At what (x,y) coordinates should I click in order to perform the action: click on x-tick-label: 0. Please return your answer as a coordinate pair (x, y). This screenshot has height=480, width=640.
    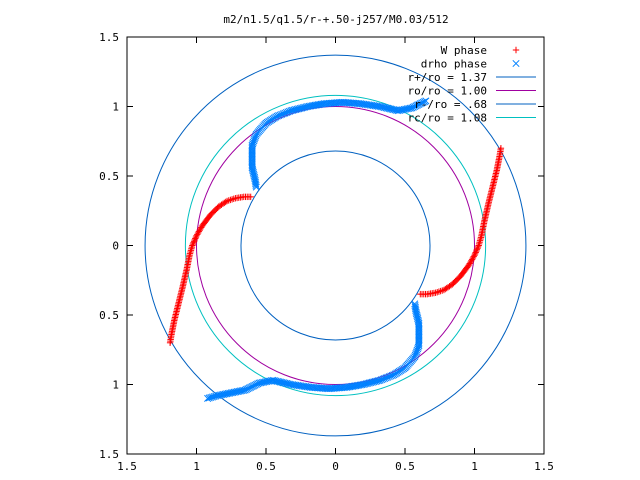
    Looking at the image, I should click on (335, 466).